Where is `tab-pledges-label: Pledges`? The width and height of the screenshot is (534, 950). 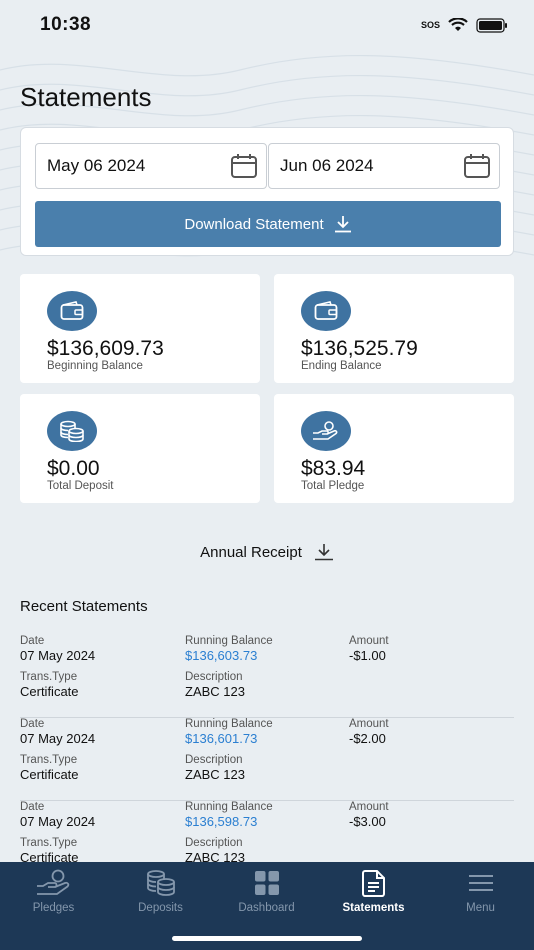 tab-pledges-label: Pledges is located at coordinates (53, 908).